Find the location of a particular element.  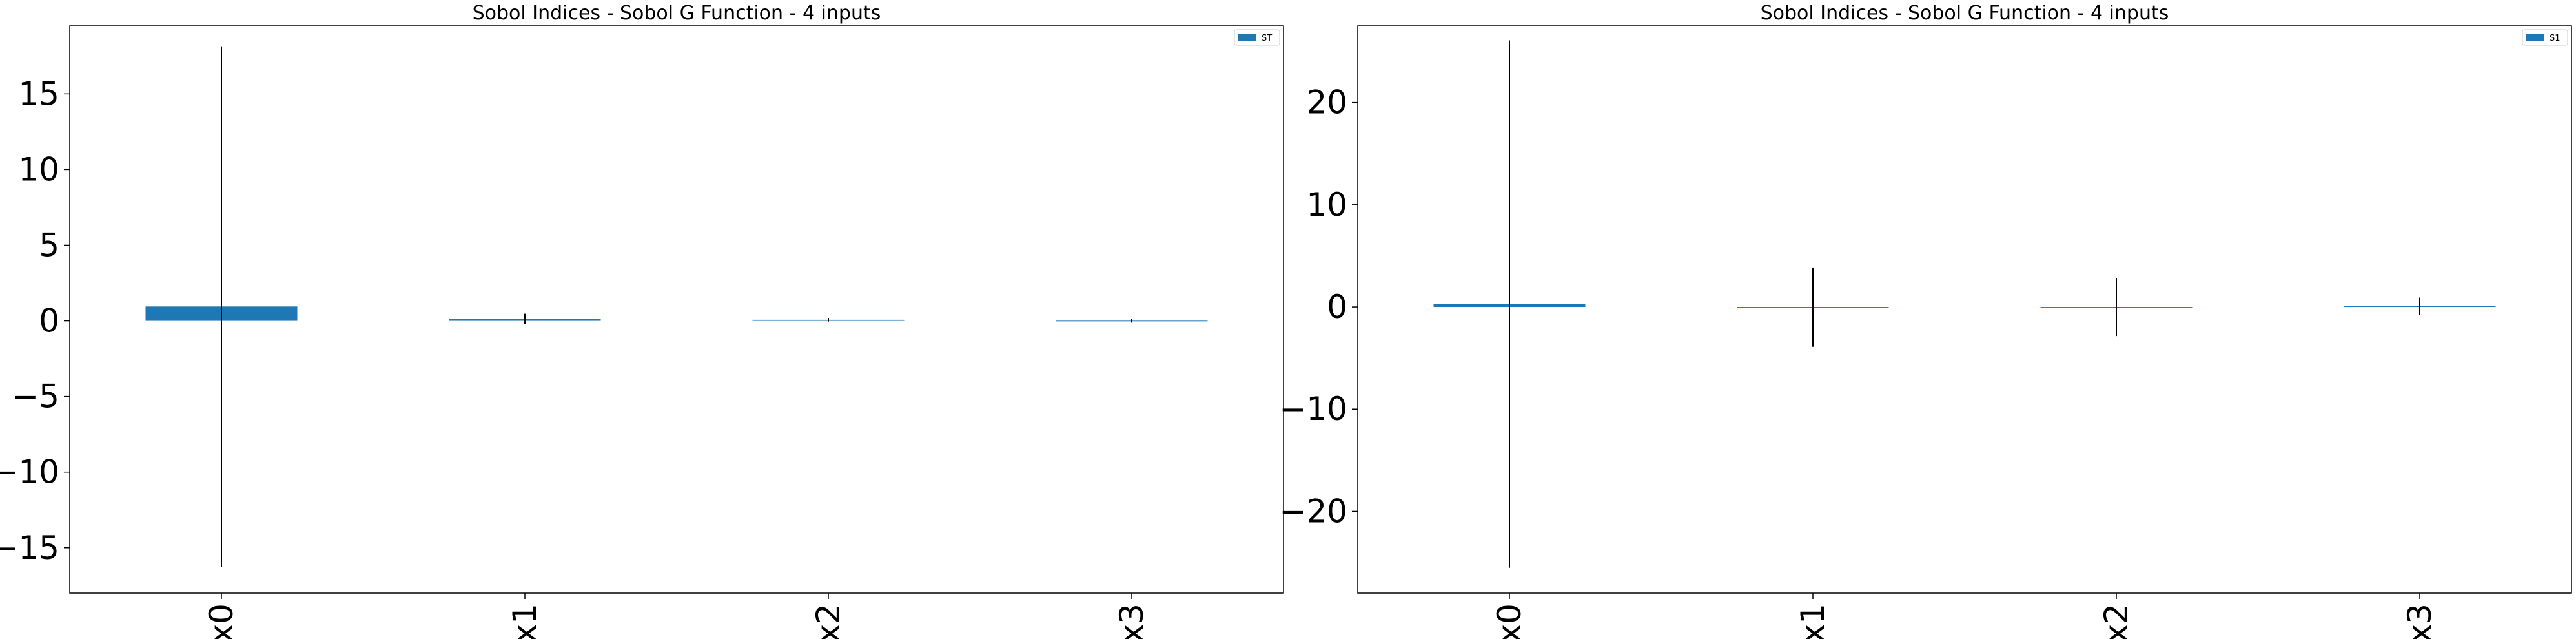

y-tick-label: 5 is located at coordinates (49, 245).